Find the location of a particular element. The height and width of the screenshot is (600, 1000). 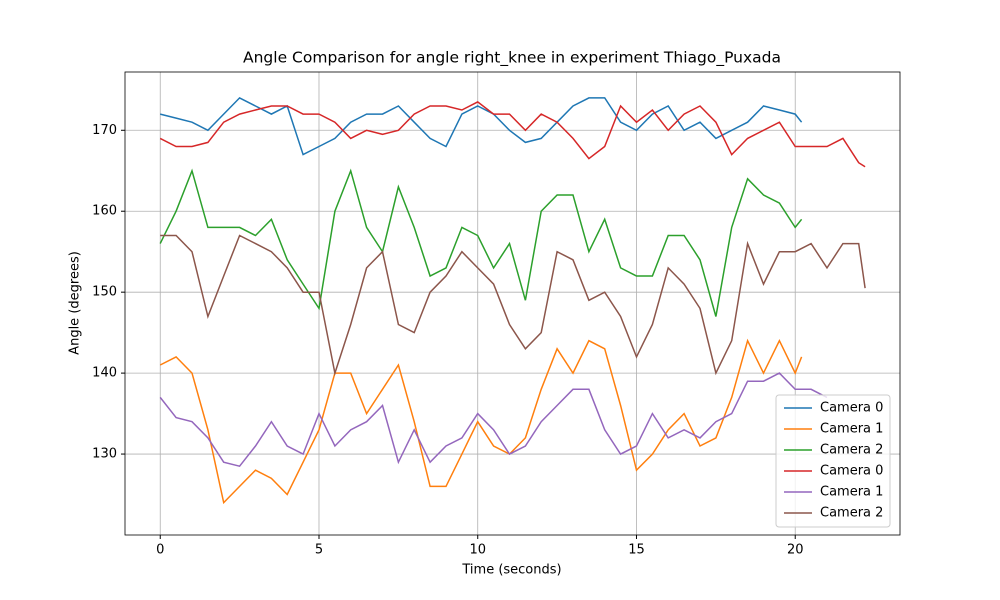

x-tick-label: 10 is located at coordinates (477, 550).